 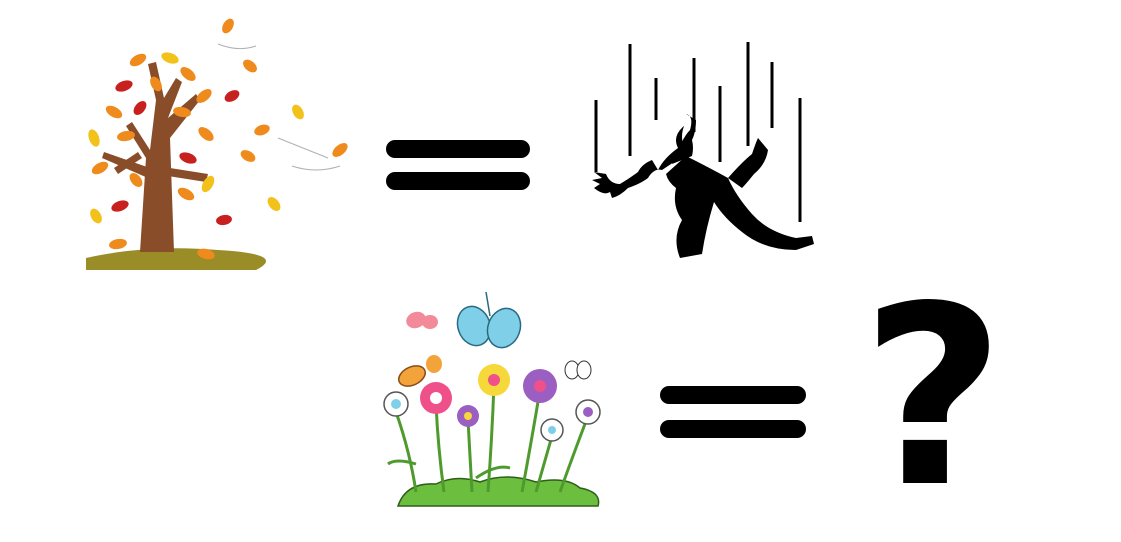 I want to click on question-mark-icon: ?, so click(x=933, y=398).